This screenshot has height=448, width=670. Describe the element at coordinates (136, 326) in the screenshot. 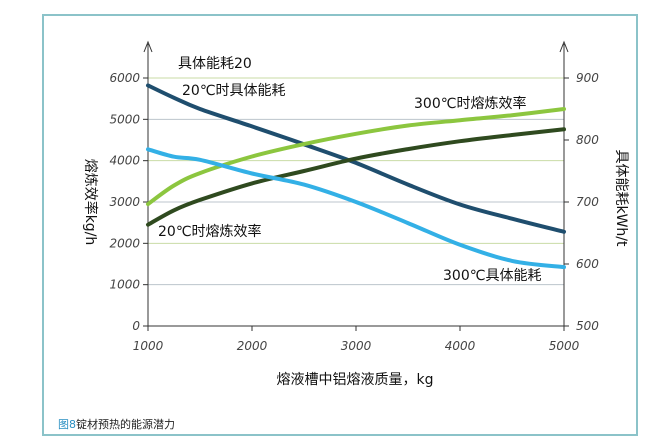

I see `y-left-tick-label: 0` at that location.